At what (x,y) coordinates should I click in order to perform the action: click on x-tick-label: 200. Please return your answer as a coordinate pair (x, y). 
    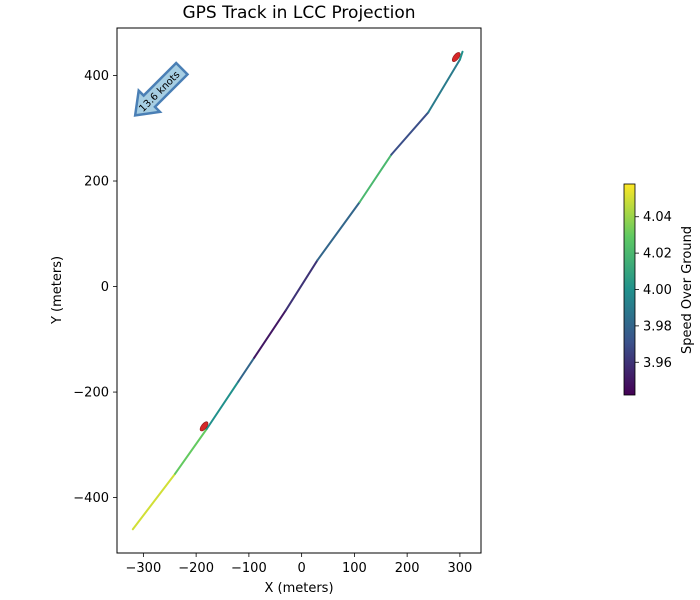
    Looking at the image, I should click on (407, 568).